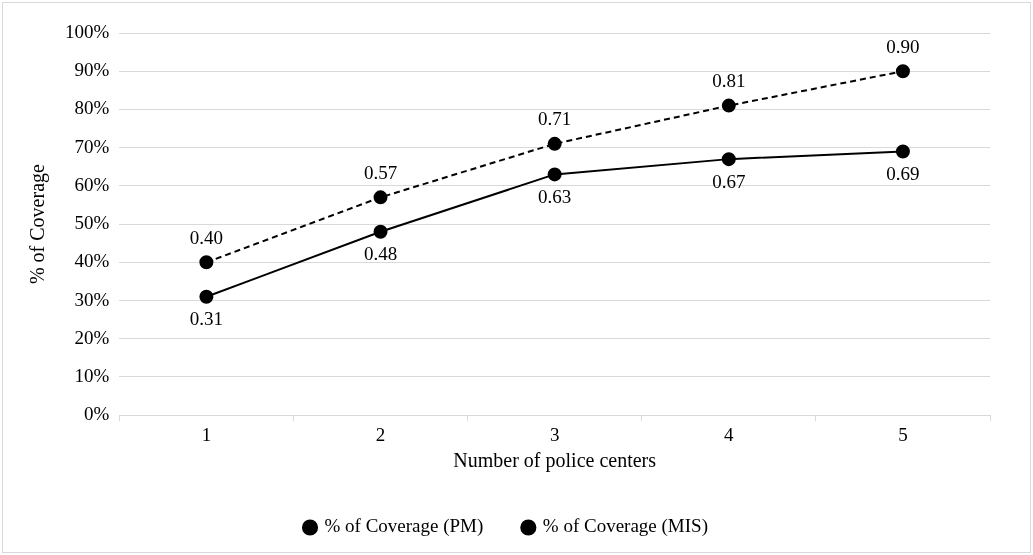 This screenshot has width=1033, height=555. Describe the element at coordinates (92, 184) in the screenshot. I see `y-tick-label: 60%` at that location.